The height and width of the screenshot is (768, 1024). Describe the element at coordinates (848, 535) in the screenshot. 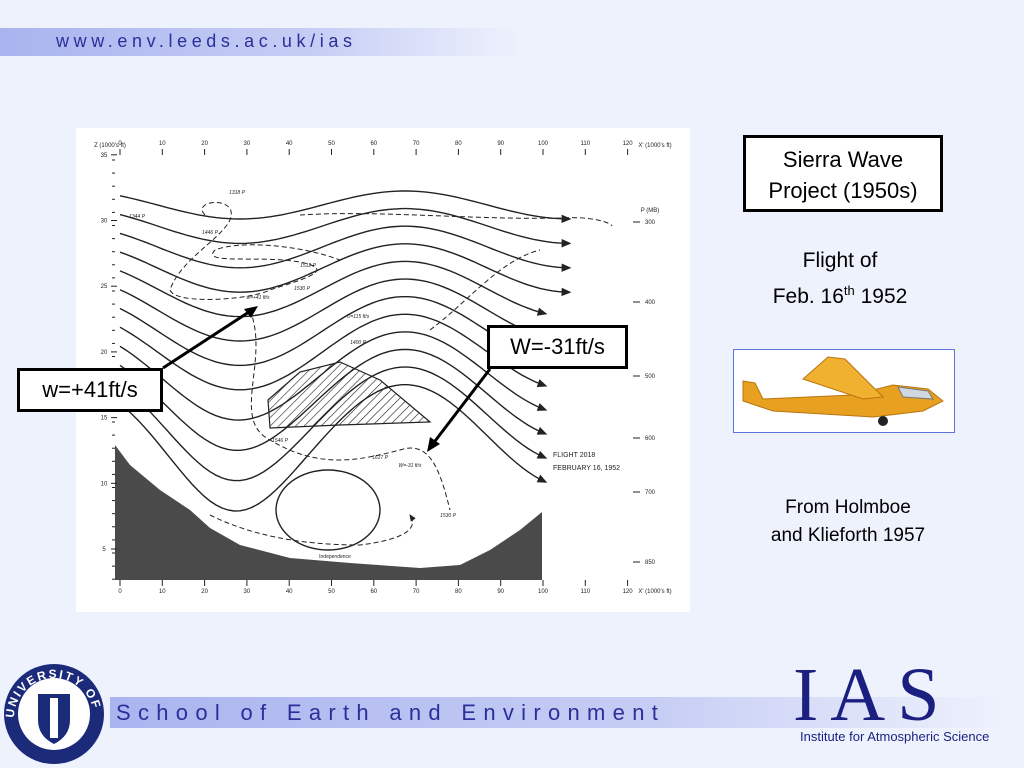

I see `source-line: and Klieforth 1957` at that location.